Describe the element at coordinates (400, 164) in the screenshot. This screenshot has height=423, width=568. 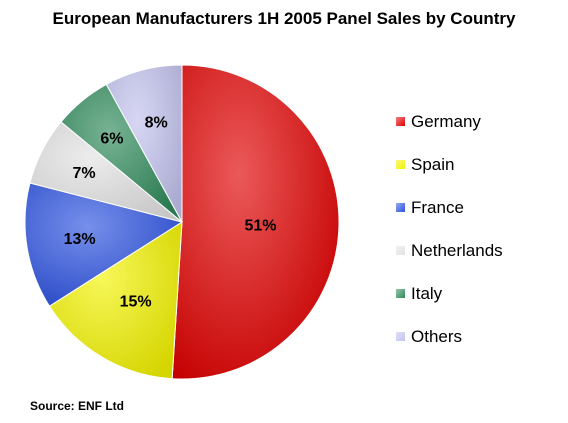
I see `legend-swatch-spain` at that location.